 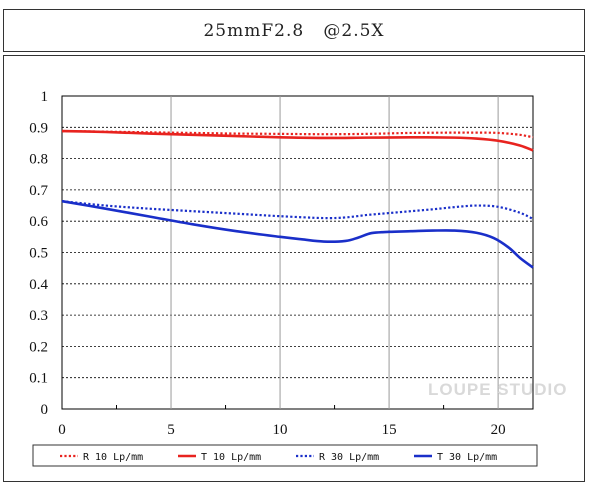 I want to click on title-box: 25mmF2.8 @2.5X, so click(x=294, y=30).